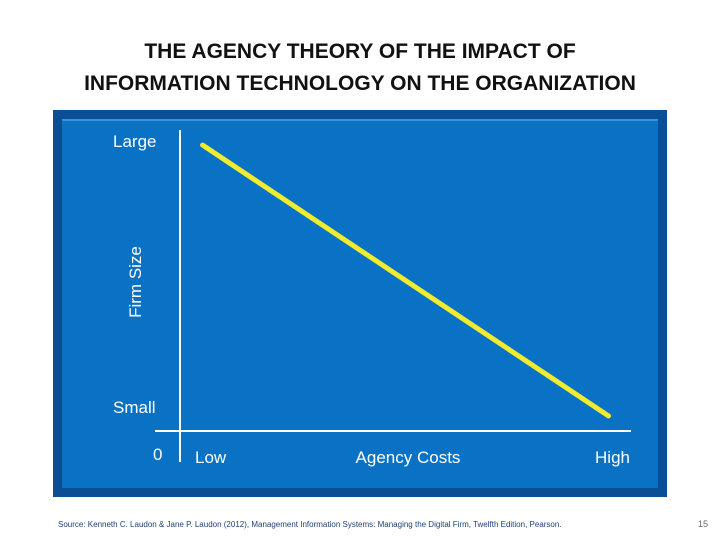 The width and height of the screenshot is (720, 540). Describe the element at coordinates (211, 457) in the screenshot. I see `x-tick-label-low: Low` at that location.